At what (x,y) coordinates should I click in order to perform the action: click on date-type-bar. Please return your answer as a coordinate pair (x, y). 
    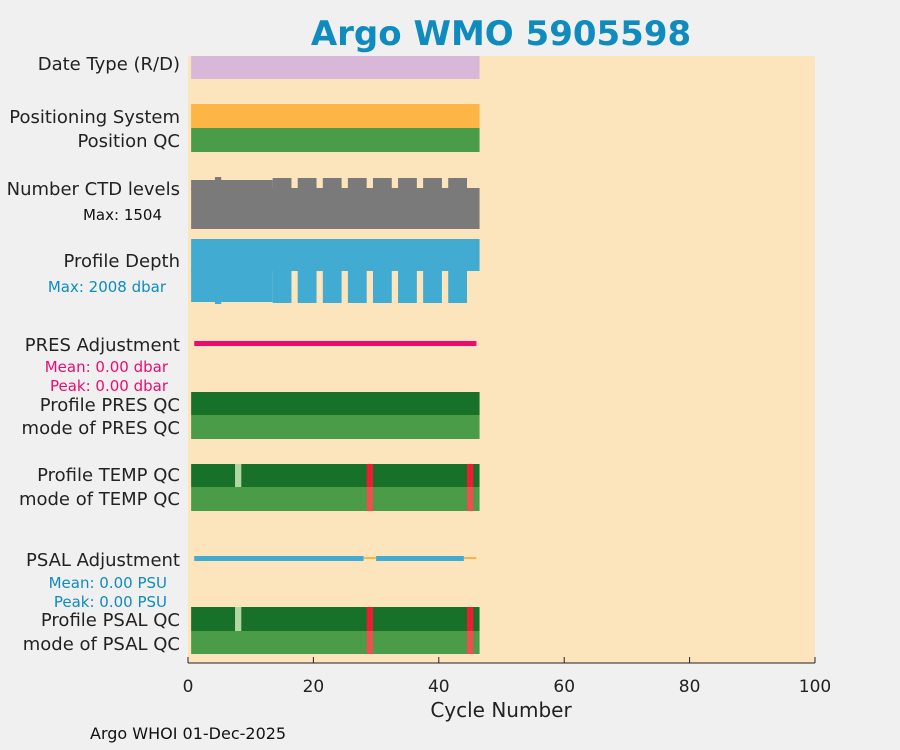
    Looking at the image, I should click on (335, 67).